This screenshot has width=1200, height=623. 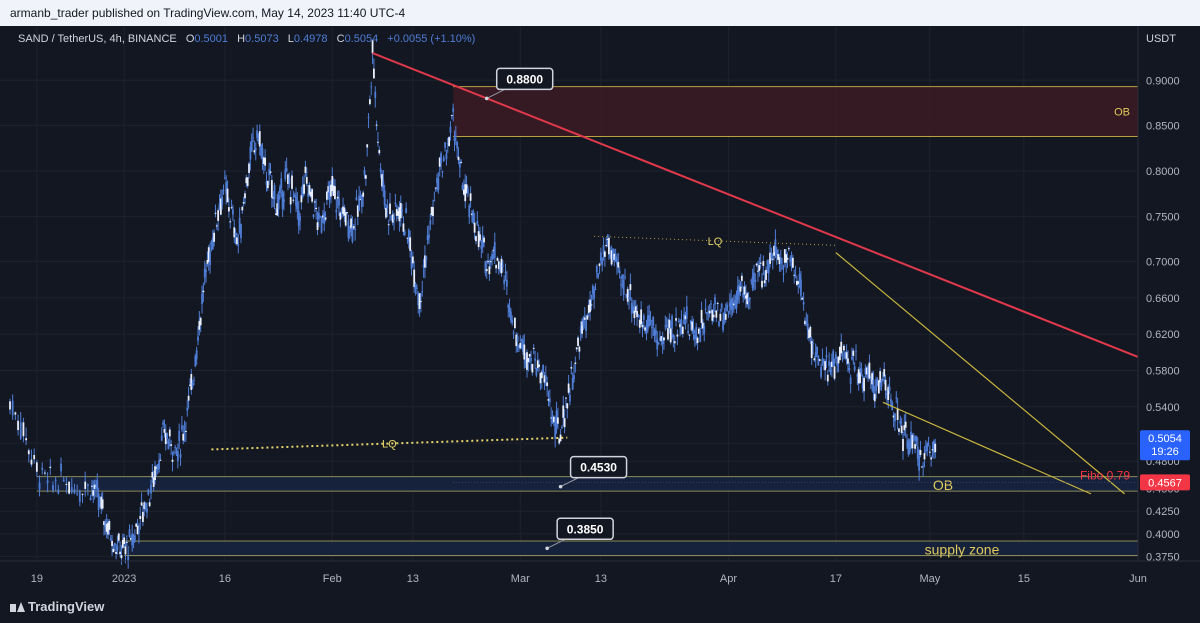 I want to click on current-price-tag, so click(x=1165, y=445).